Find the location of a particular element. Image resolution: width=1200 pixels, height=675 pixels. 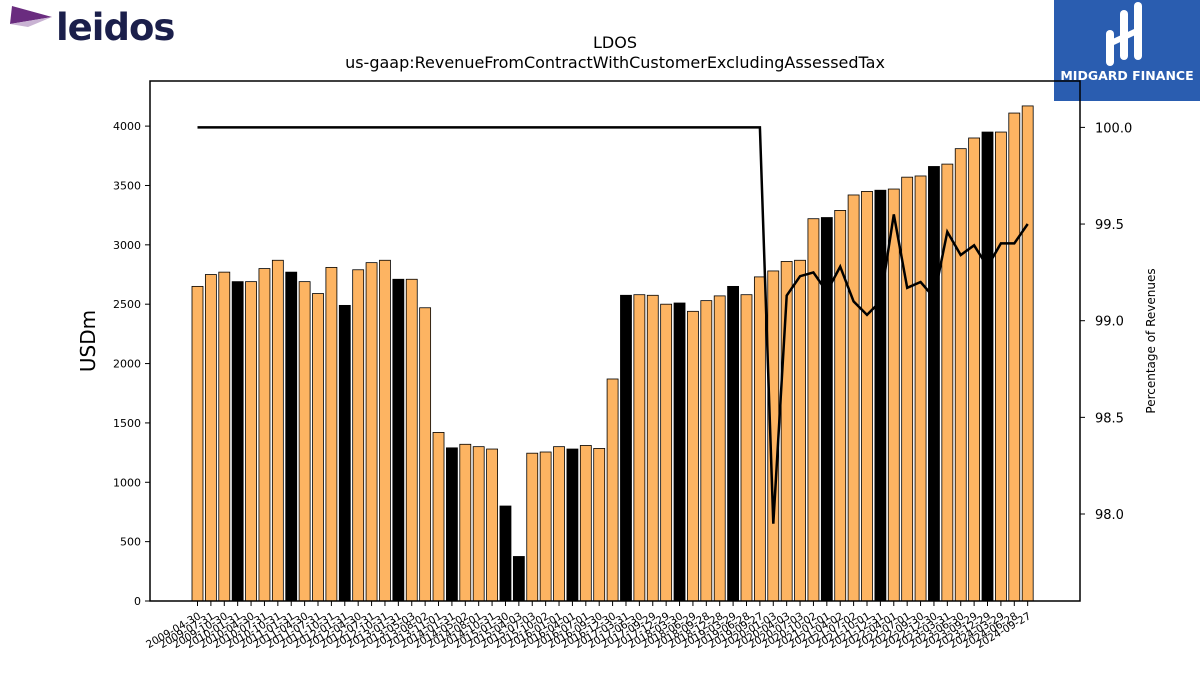

y-tick-label: 500 is located at coordinates (130, 542).